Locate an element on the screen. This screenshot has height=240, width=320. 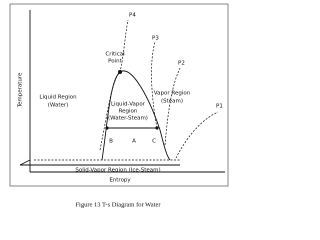
point-label: B is located at coordinates (111, 142).